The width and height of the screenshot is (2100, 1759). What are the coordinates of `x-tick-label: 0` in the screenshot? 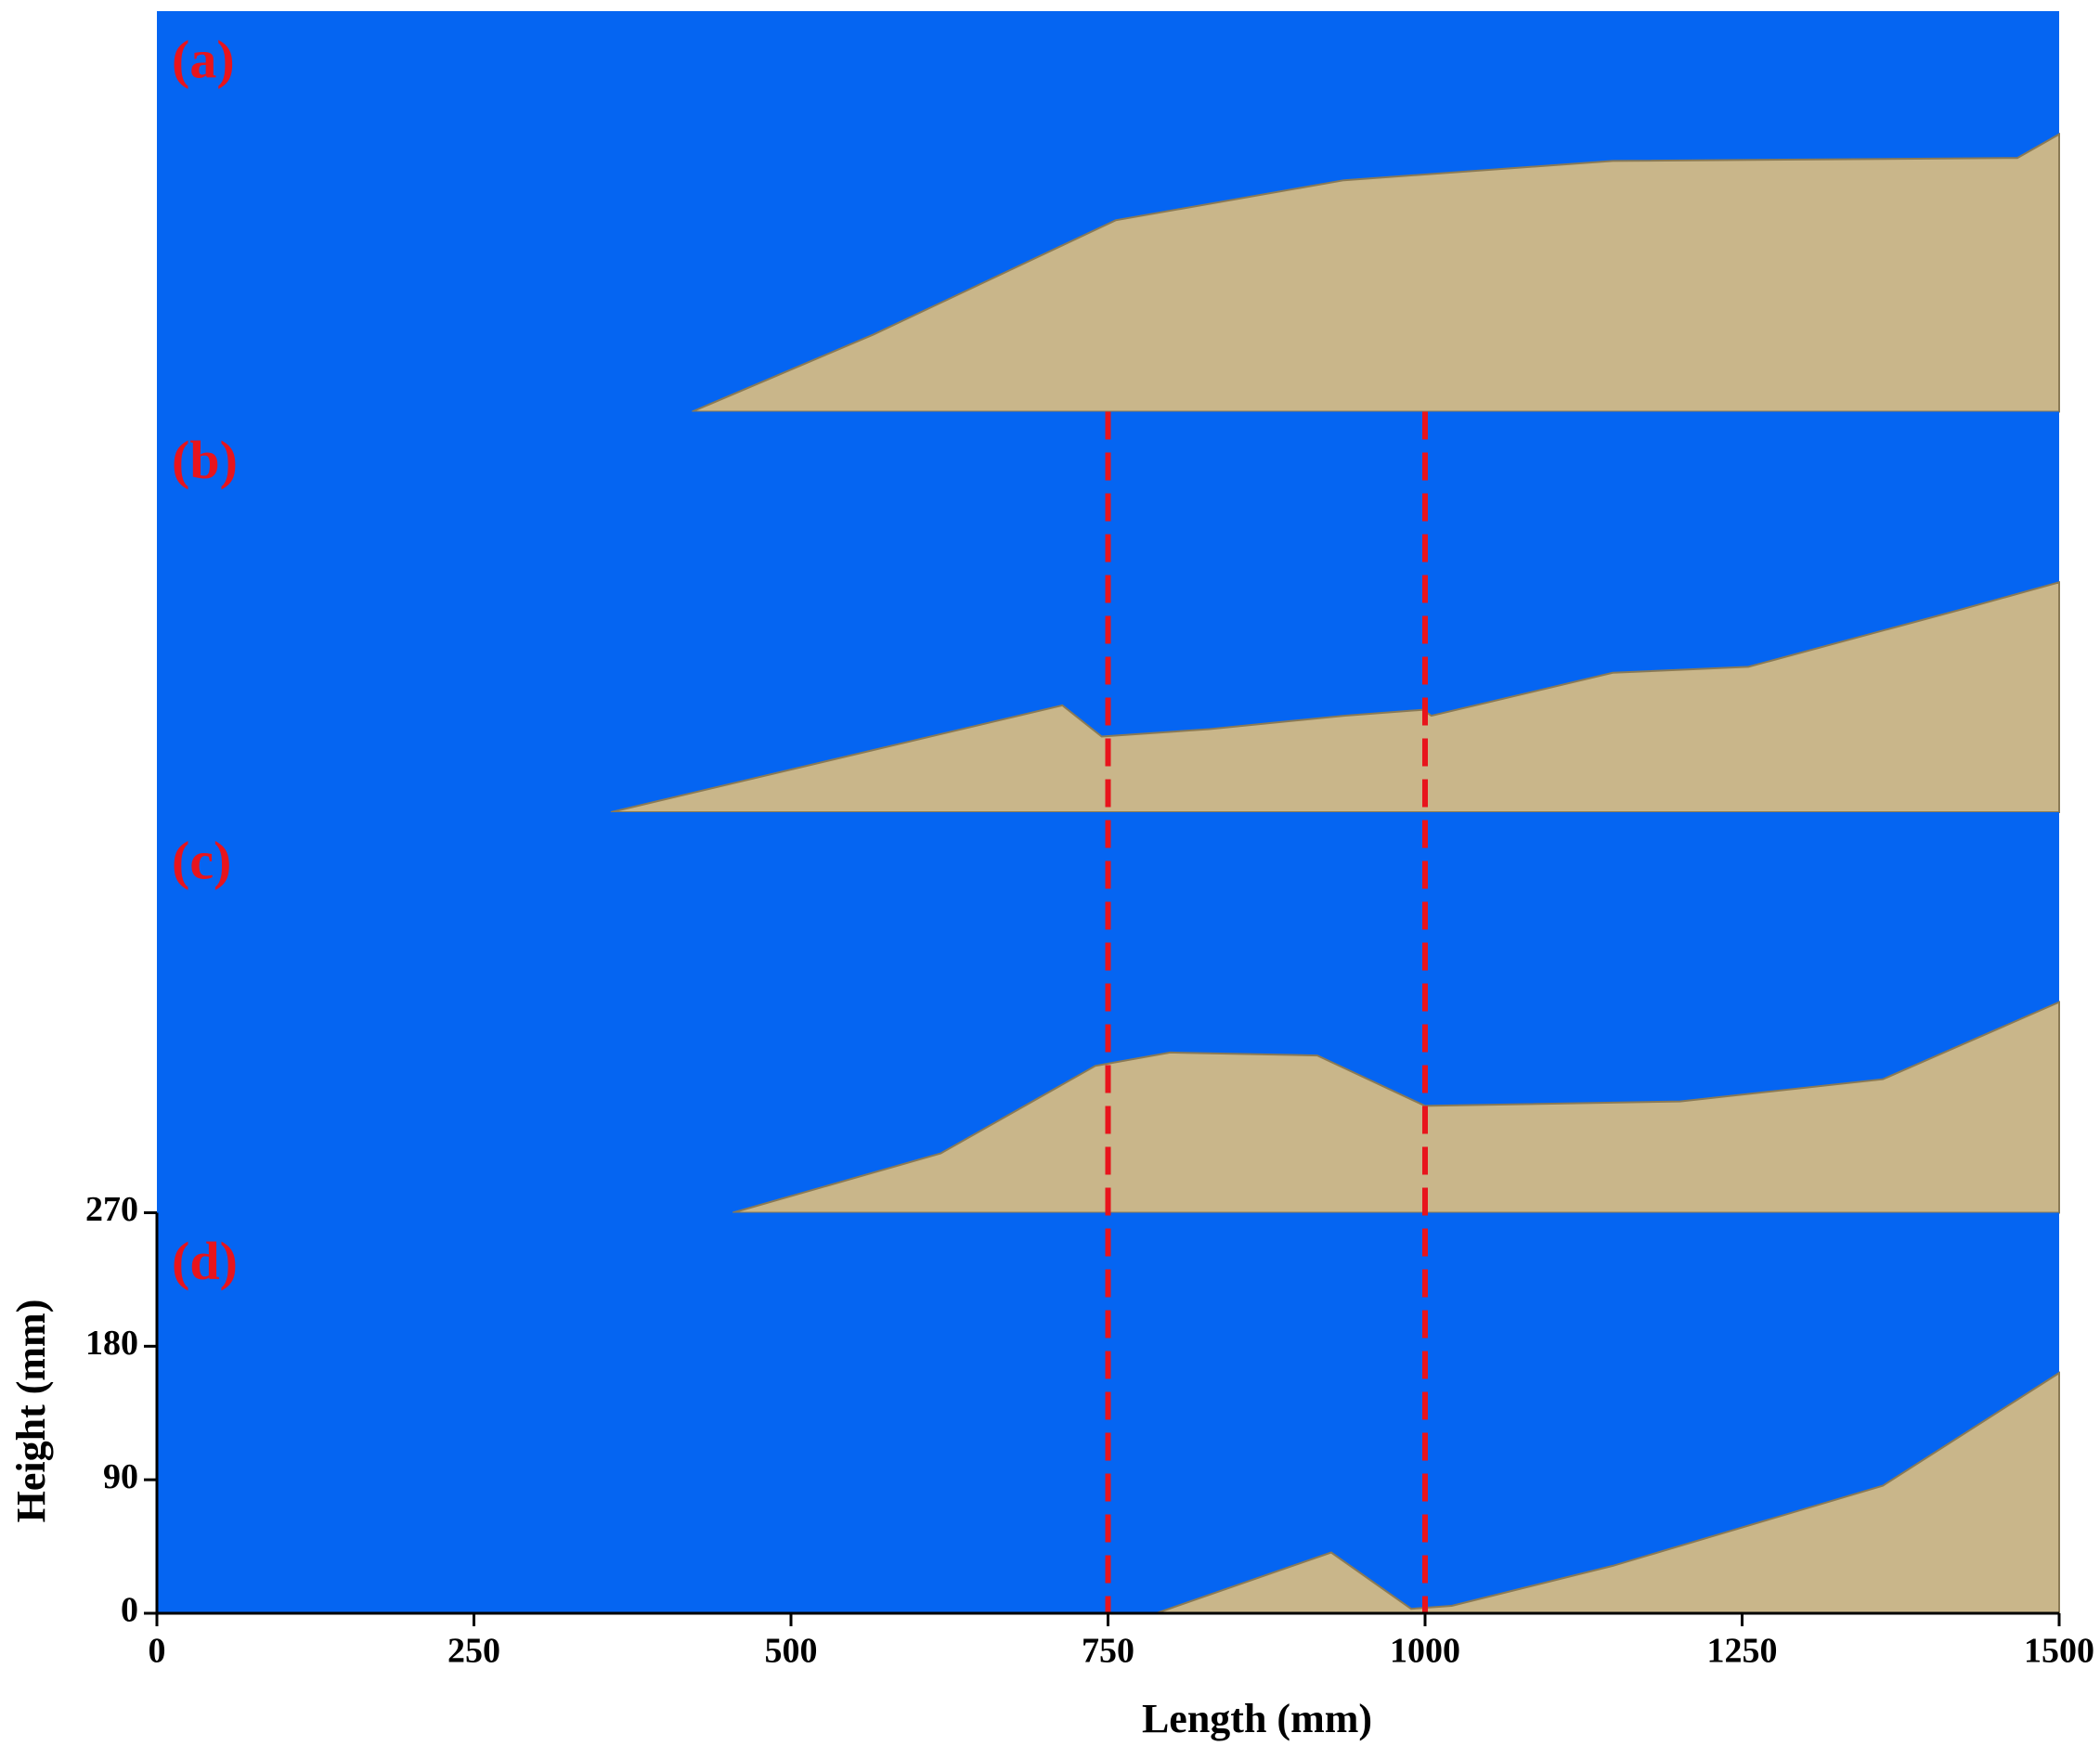 It's located at (157, 1652).